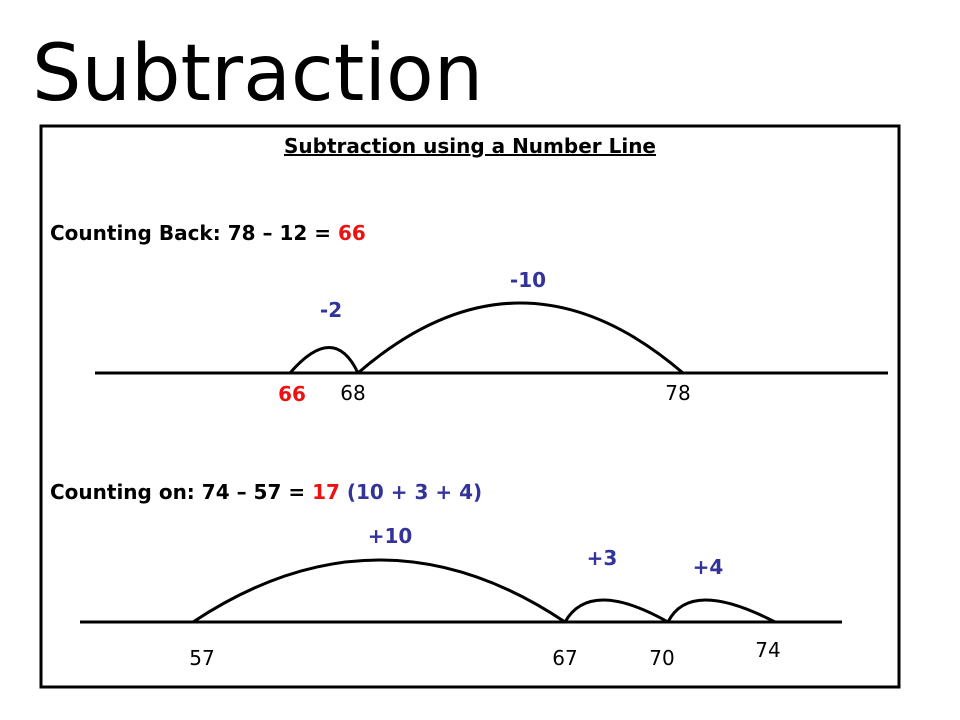 This screenshot has height=720, width=960. What do you see at coordinates (470, 146) in the screenshot?
I see `panel-heading: Subtraction using a Number Line` at bounding box center [470, 146].